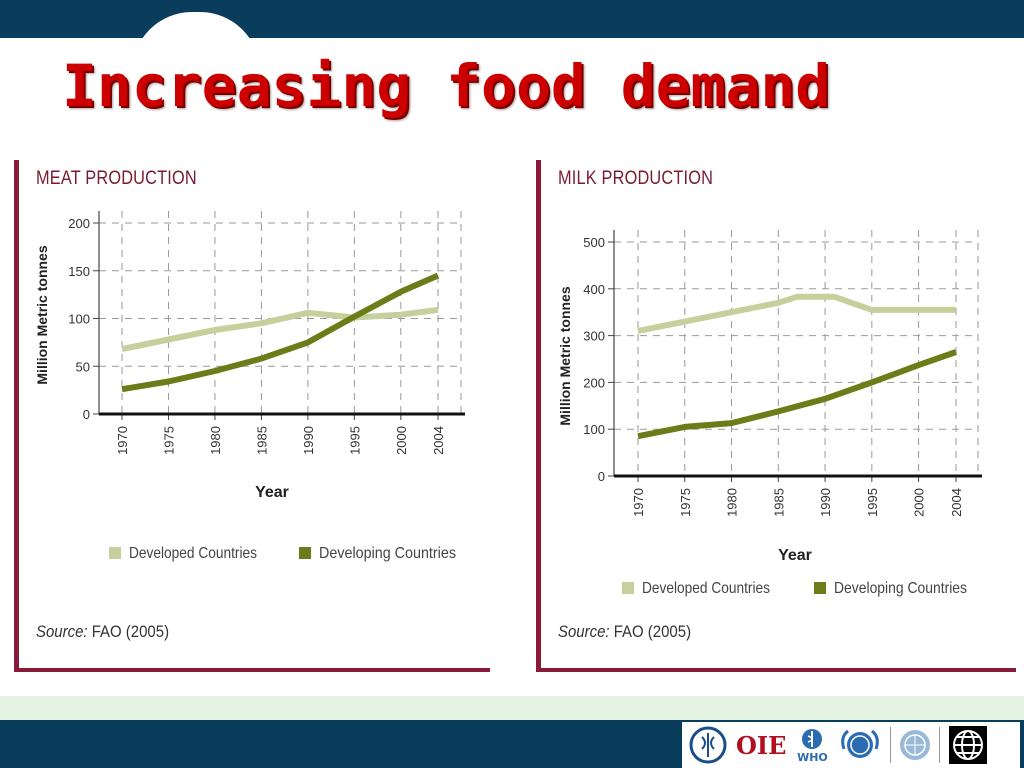 Image resolution: width=1024 pixels, height=768 pixels. What do you see at coordinates (512, 708) in the screenshot?
I see `footer-strip` at bounding box center [512, 708].